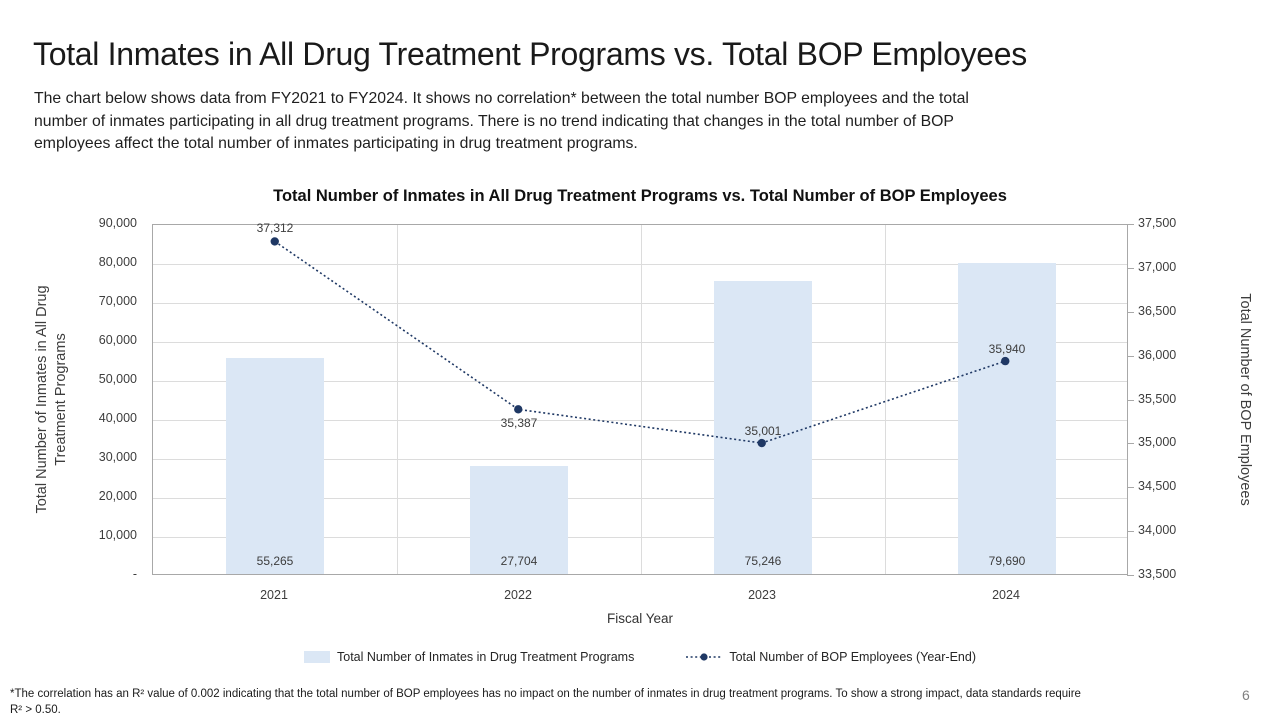 This screenshot has width=1280, height=720. I want to click on x-axis-tick-label: 2022, so click(518, 595).